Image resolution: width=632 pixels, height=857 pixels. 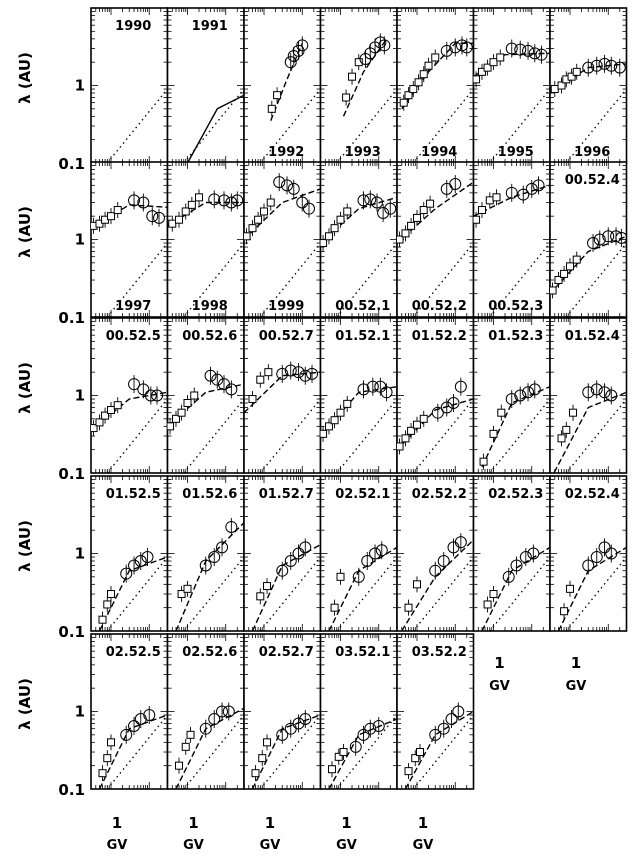 I want to click on x-tick-label: 1, so click(x=346, y=823).